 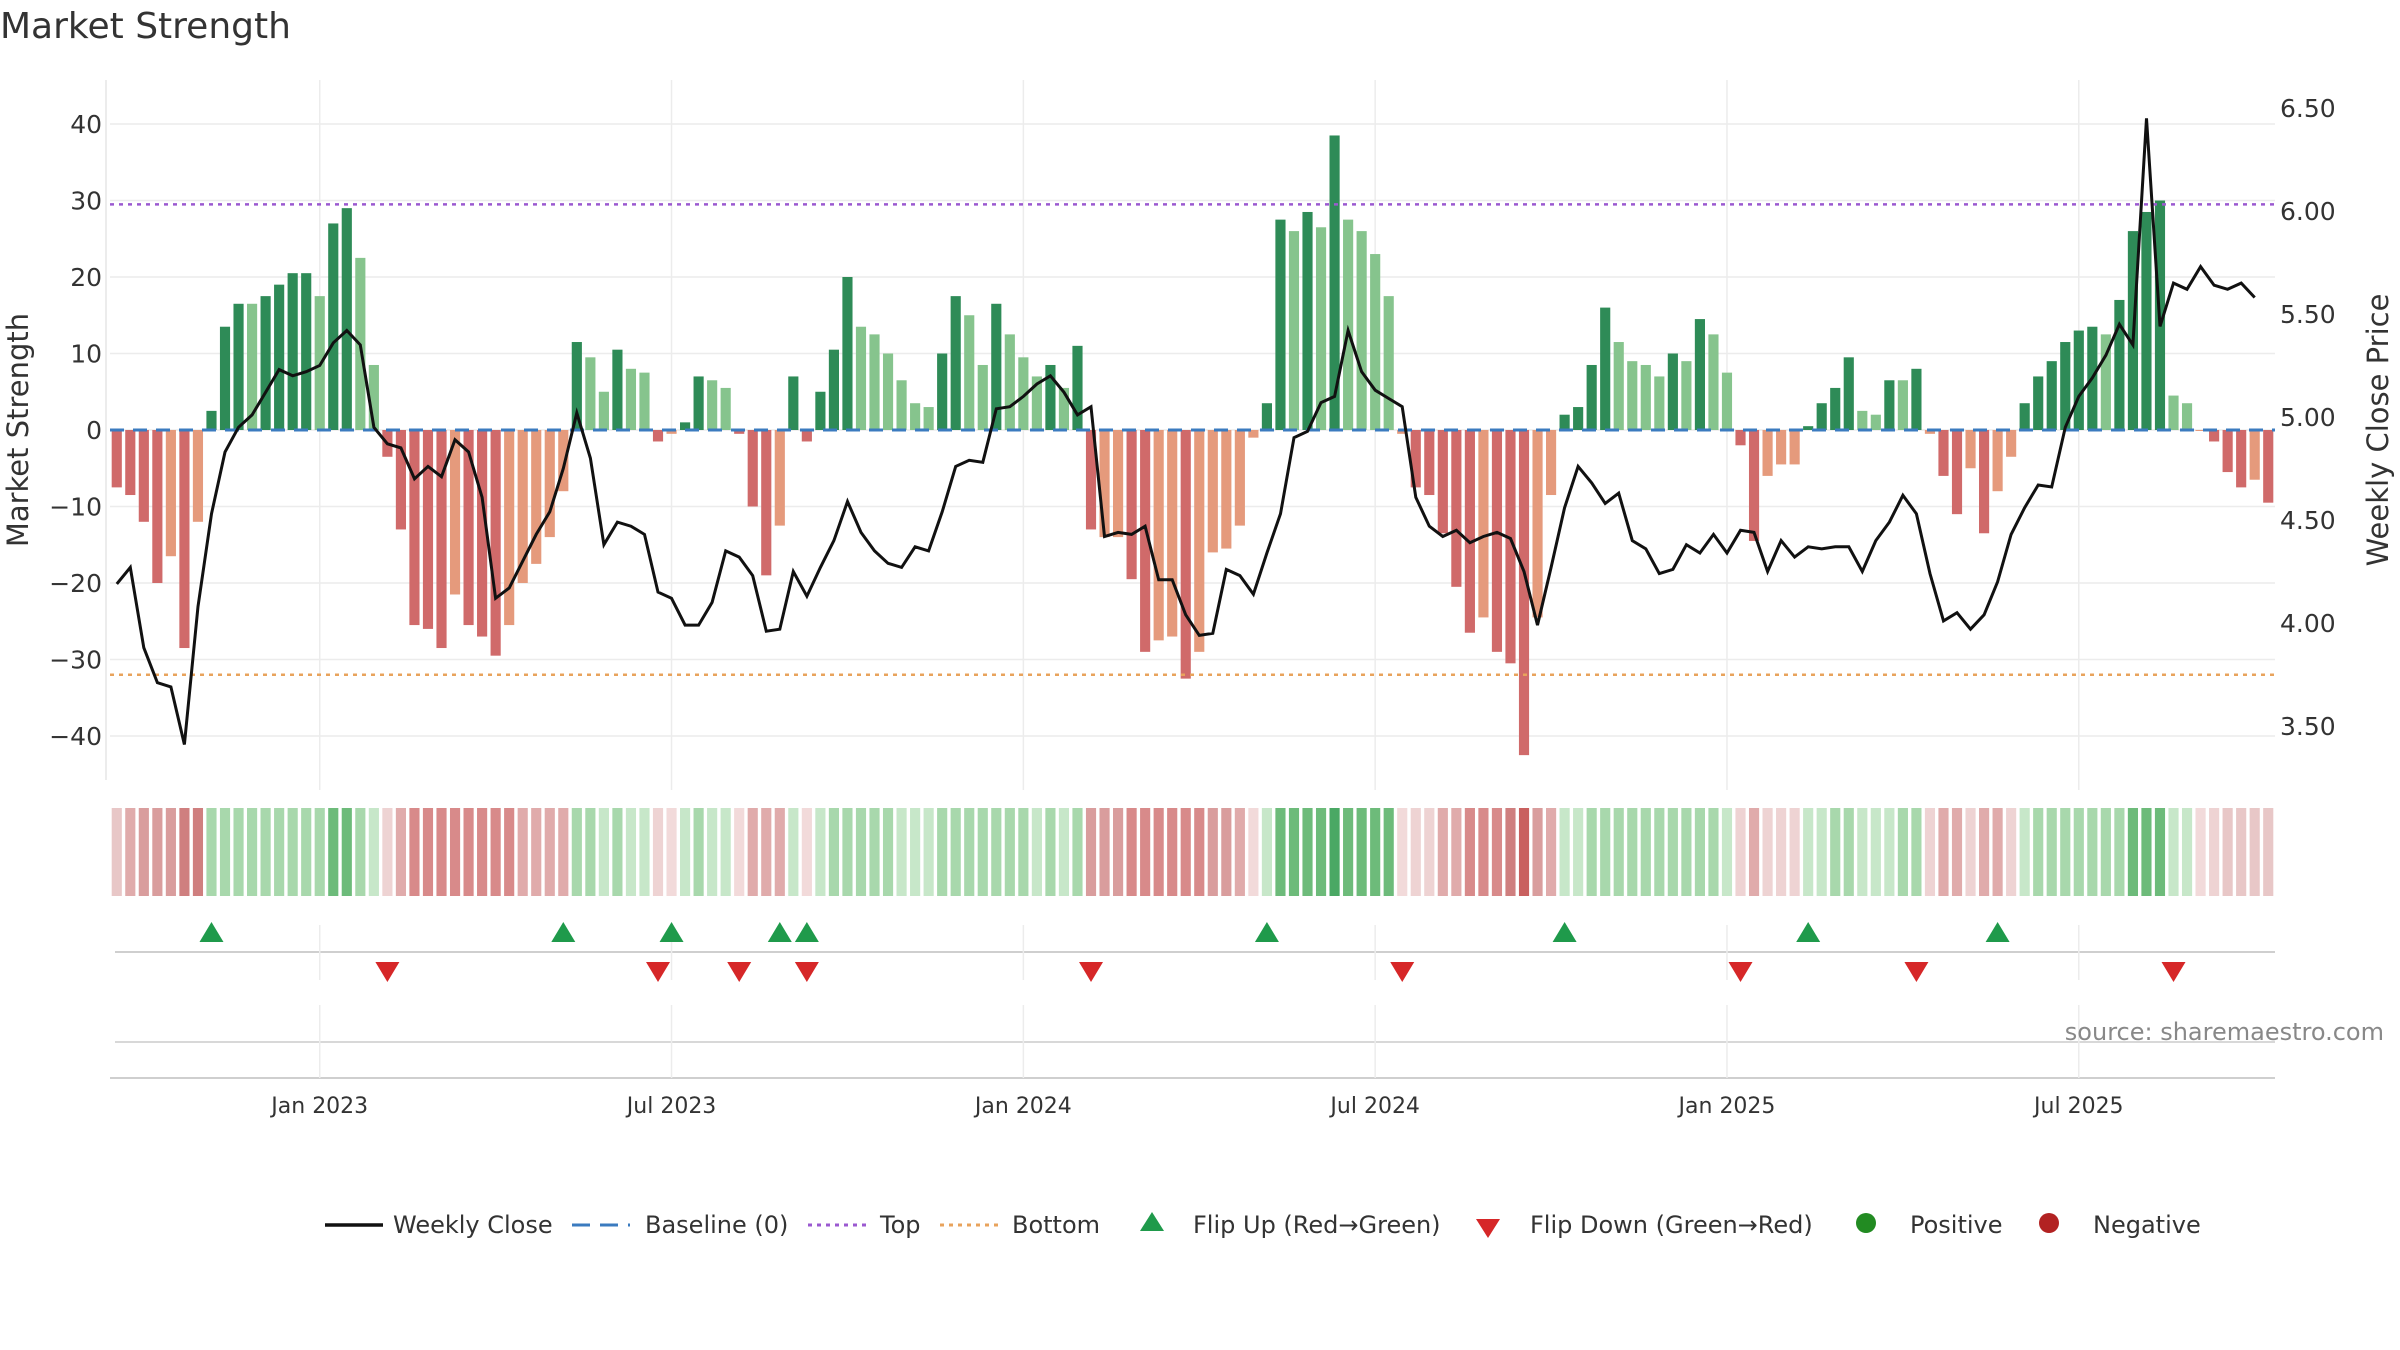 I want to click on right-tick-label-1: 6.00, so click(x=2308, y=211).